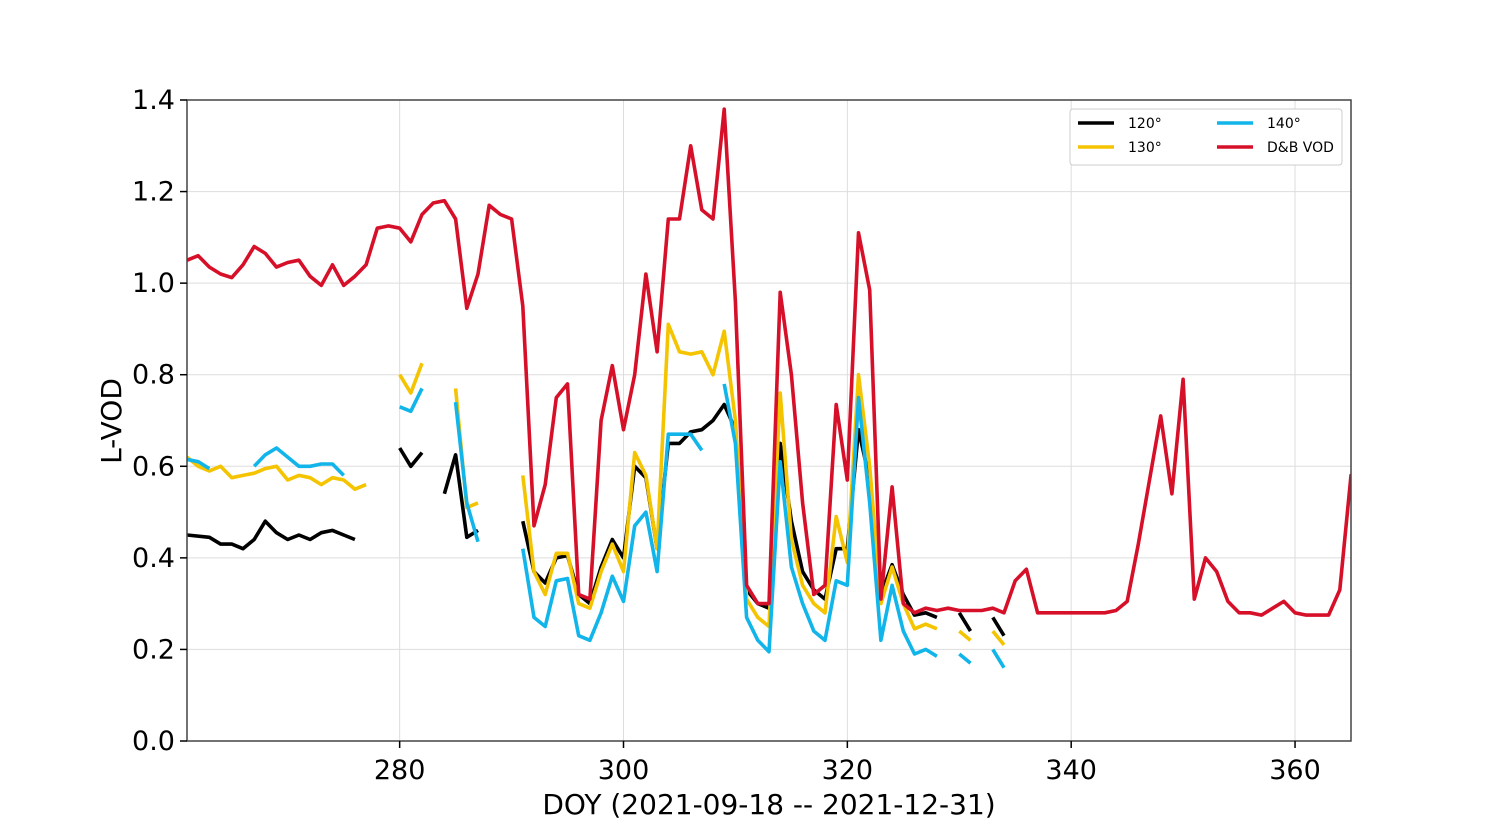 Image resolution: width=1500 pixels, height=832 pixels. Describe the element at coordinates (400, 770) in the screenshot. I see `x-tick-label: 280` at that location.